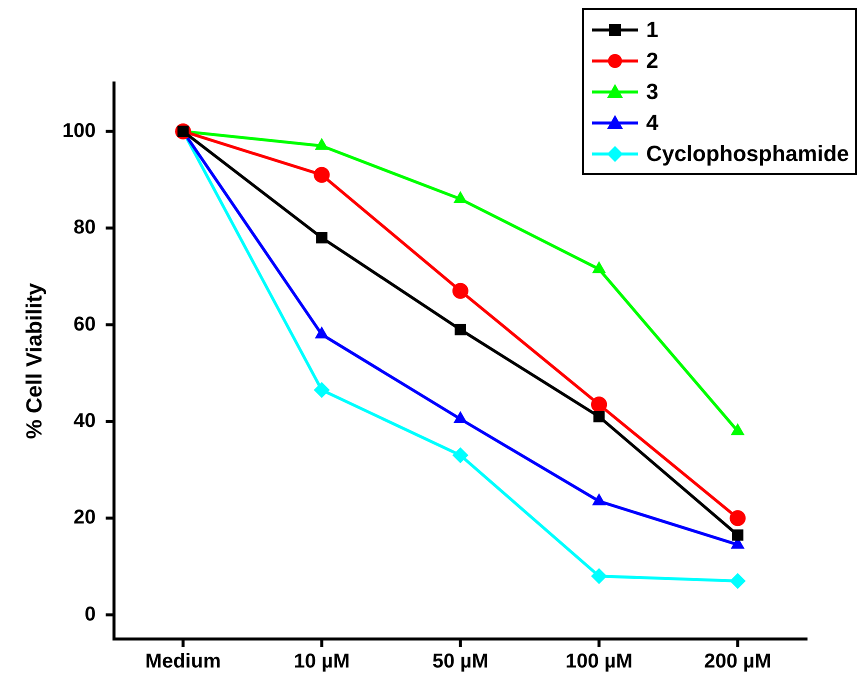 The image size is (865, 690). Describe the element at coordinates (738, 661) in the screenshot. I see `x-tick-label: 200 µM` at that location.